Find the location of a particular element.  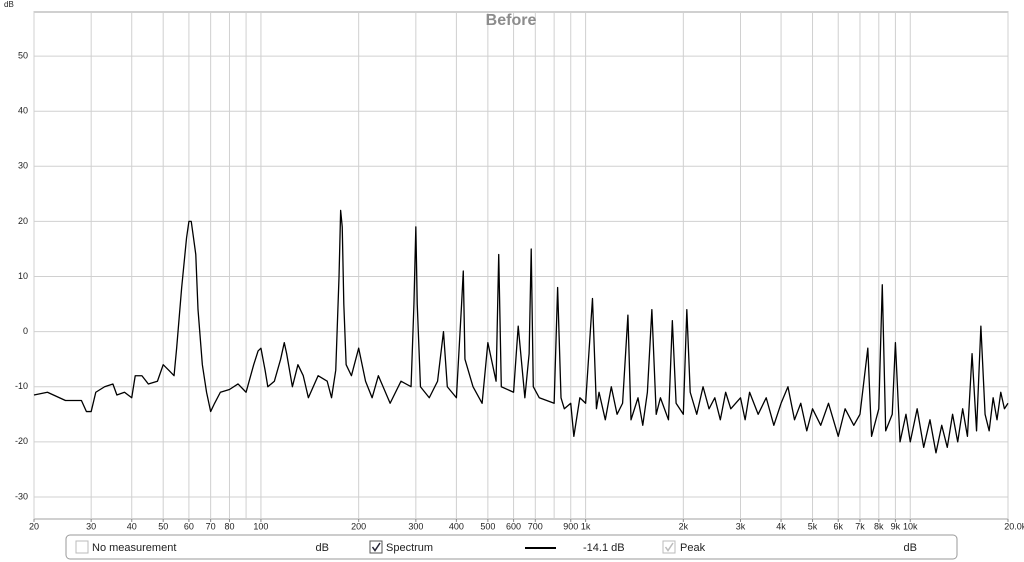

spectrum-checkbox is located at coordinates (376, 547).